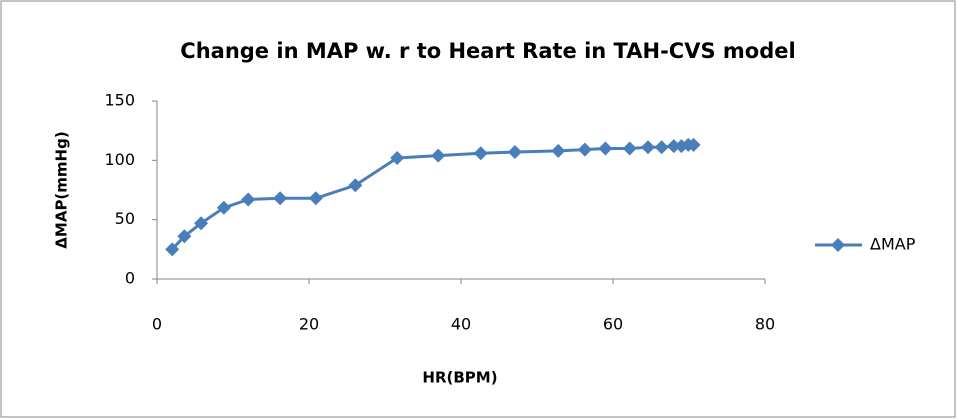 This screenshot has height=419, width=958. I want to click on x-tick-label: 20, so click(309, 324).